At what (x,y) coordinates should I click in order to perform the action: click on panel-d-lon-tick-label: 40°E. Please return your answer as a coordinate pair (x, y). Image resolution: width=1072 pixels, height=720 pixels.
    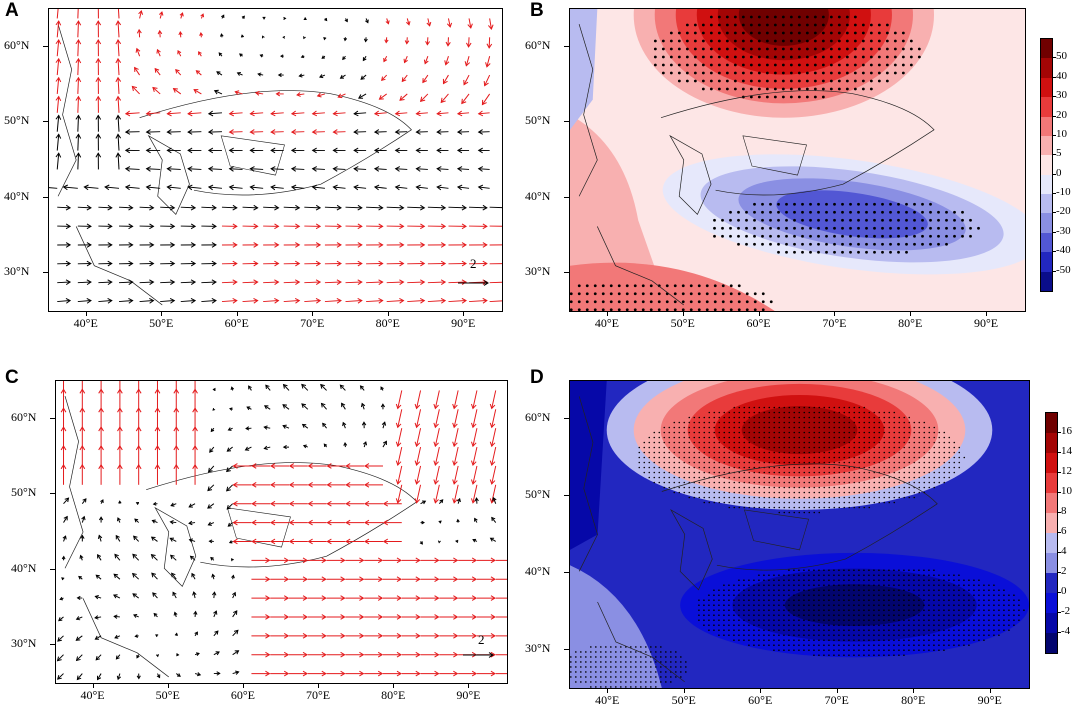
    Looking at the image, I should click on (607, 700).